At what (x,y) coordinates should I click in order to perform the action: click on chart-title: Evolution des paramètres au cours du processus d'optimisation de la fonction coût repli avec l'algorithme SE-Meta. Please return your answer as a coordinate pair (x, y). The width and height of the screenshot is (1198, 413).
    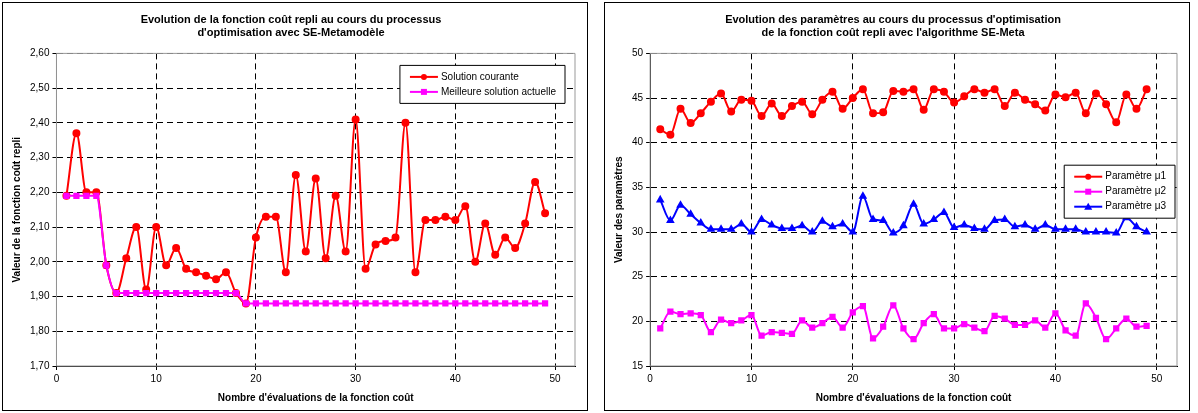
    Looking at the image, I should click on (893, 25).